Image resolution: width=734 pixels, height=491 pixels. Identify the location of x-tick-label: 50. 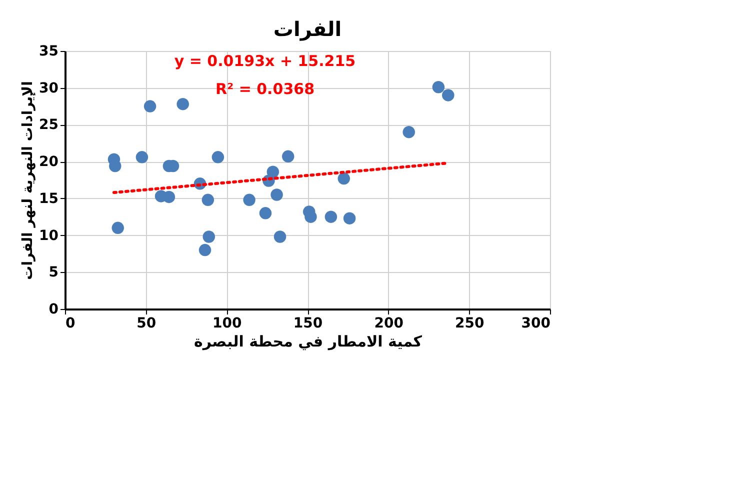
(146, 324).